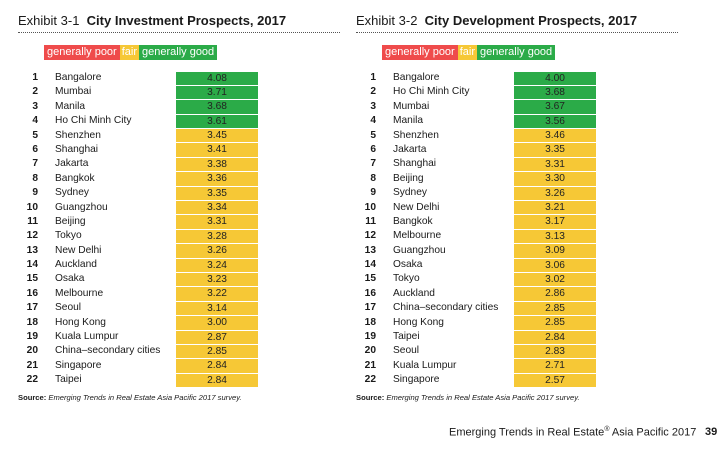 The height and width of the screenshot is (451, 725). Describe the element at coordinates (521, 279) in the screenshot. I see `table-row: 15 Tokyo 3.02` at that location.